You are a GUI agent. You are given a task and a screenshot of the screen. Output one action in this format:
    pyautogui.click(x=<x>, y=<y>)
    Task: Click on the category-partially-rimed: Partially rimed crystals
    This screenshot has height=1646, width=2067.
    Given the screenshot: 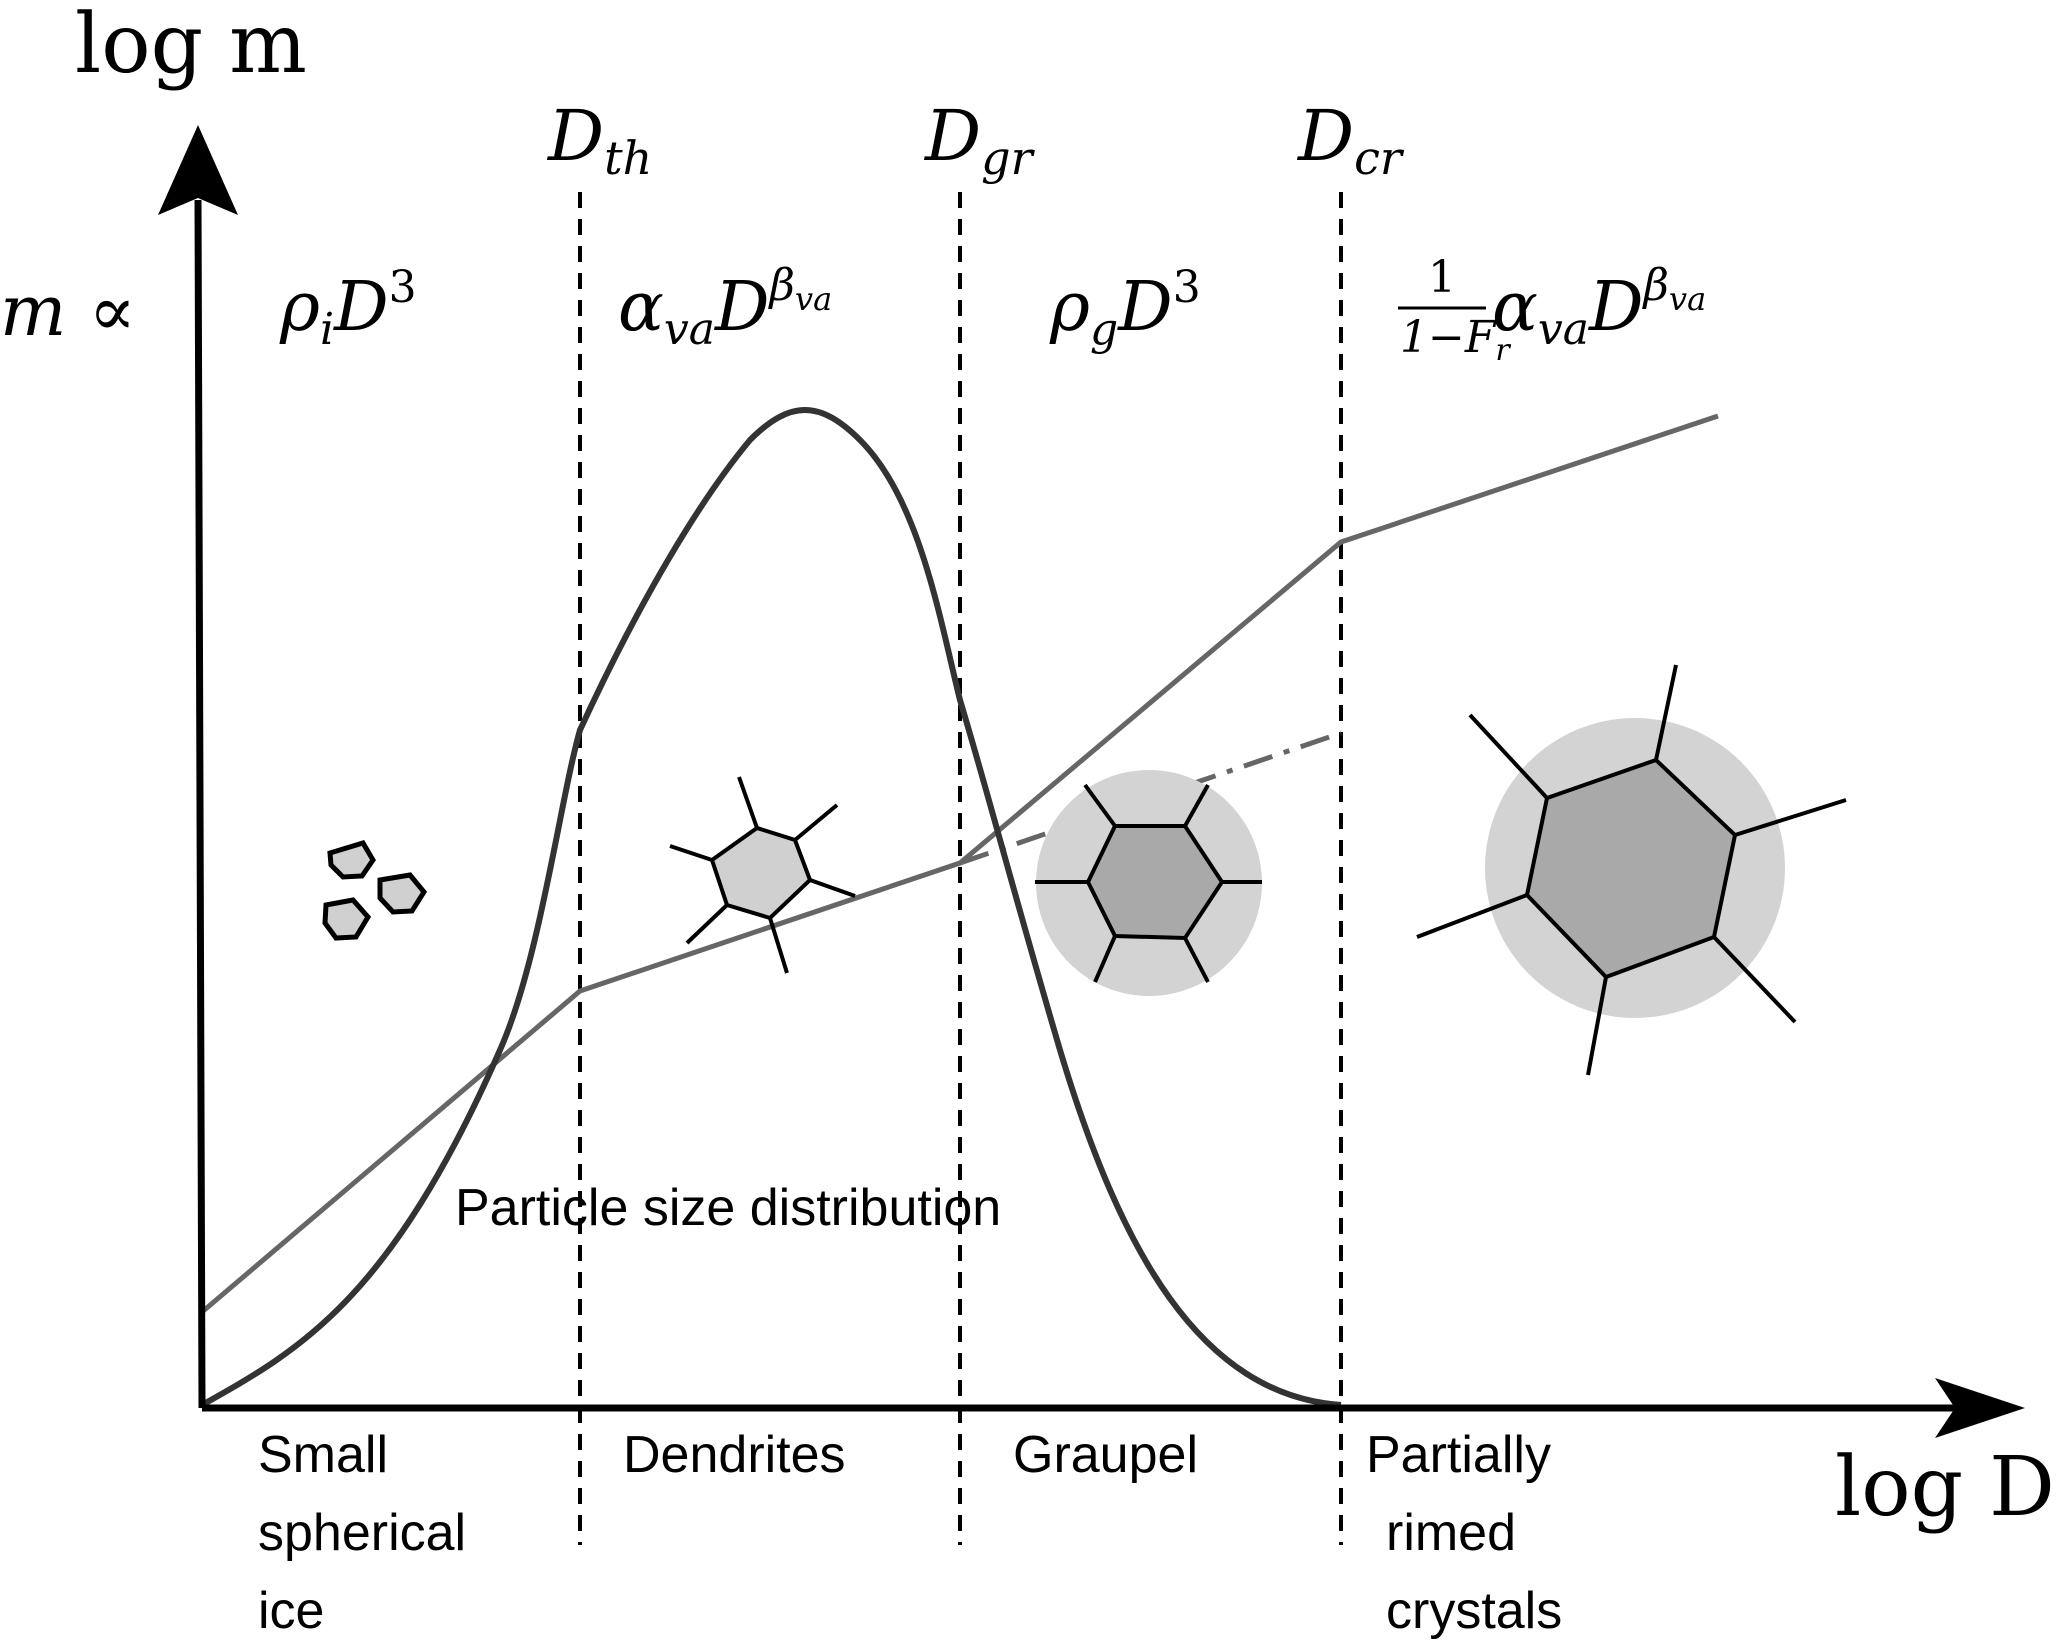 What is the action you would take?
    pyautogui.click(x=1465, y=1533)
    